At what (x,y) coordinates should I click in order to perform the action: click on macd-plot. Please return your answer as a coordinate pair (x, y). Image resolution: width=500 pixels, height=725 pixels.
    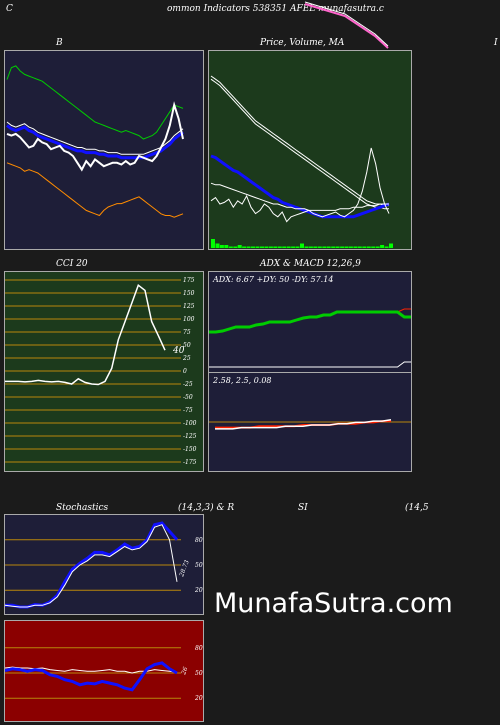
    Looking at the image, I should click on (310, 424).